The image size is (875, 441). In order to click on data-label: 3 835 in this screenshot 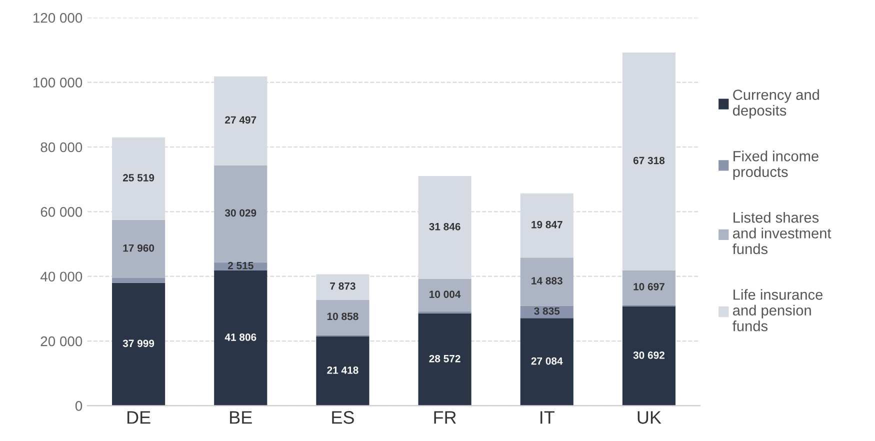, I will do `click(547, 311)`.